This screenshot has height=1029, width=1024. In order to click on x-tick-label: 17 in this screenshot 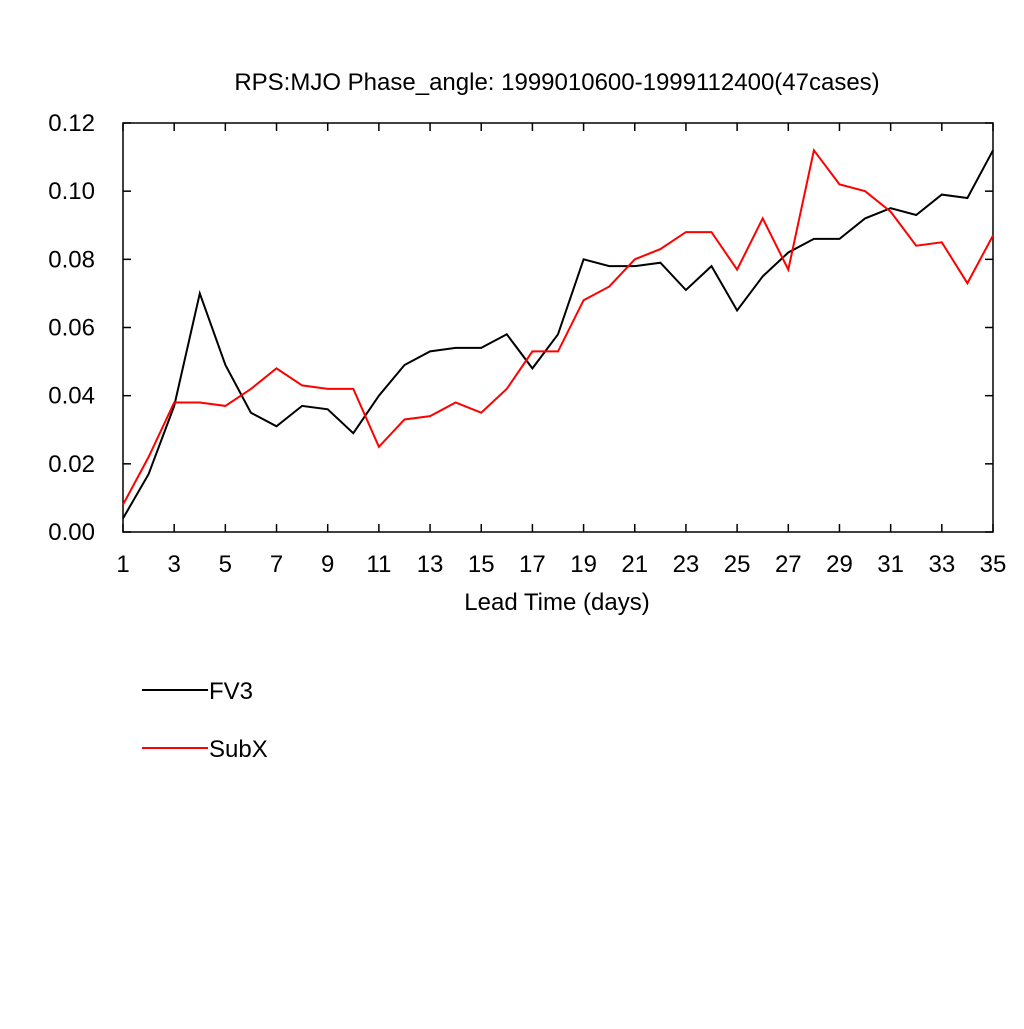, I will do `click(532, 564)`.